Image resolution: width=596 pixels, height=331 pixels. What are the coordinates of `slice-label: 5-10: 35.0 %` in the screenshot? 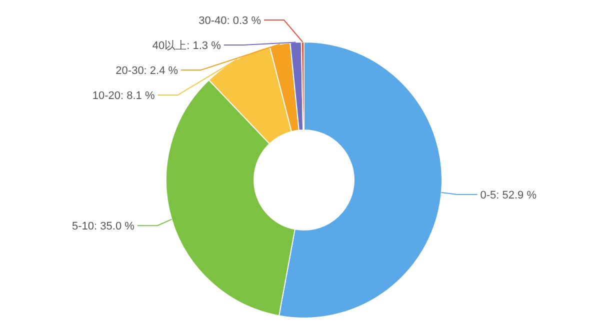 It's located at (103, 226).